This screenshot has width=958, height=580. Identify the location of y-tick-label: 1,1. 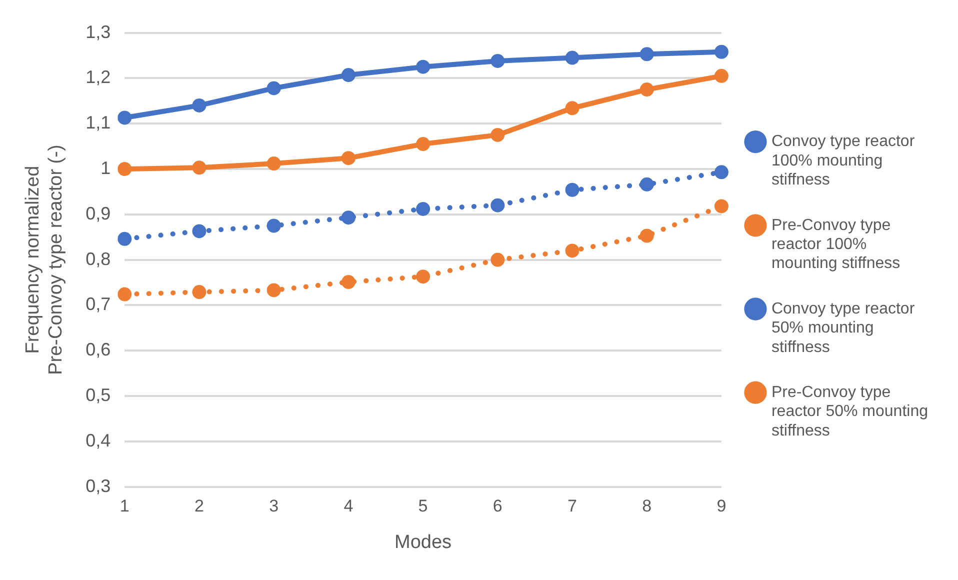
(98, 122).